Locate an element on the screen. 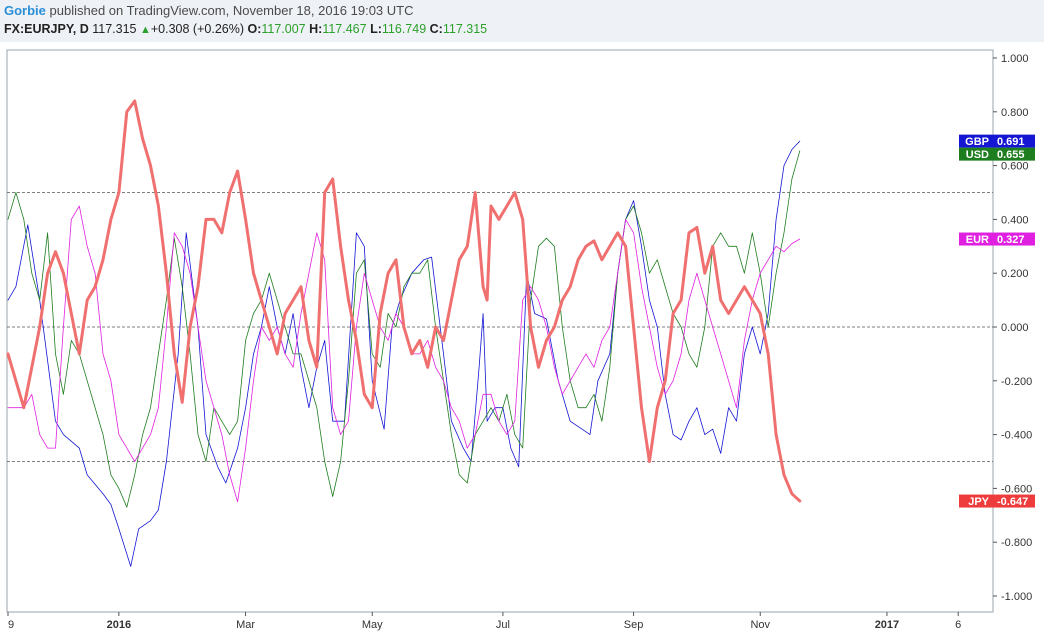  last-price: 117.315 is located at coordinates (114, 29).